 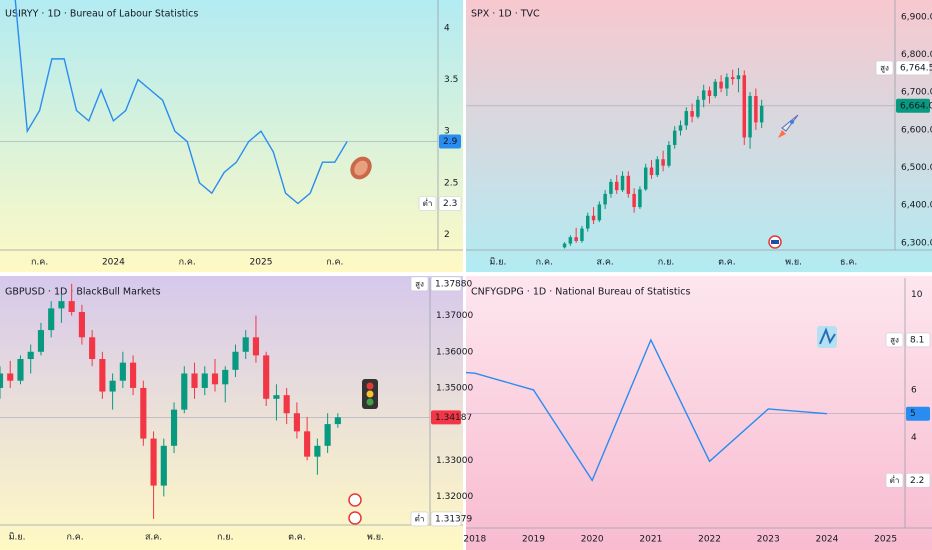 I want to click on y-tick-label: 6,400.00, so click(x=916, y=206).